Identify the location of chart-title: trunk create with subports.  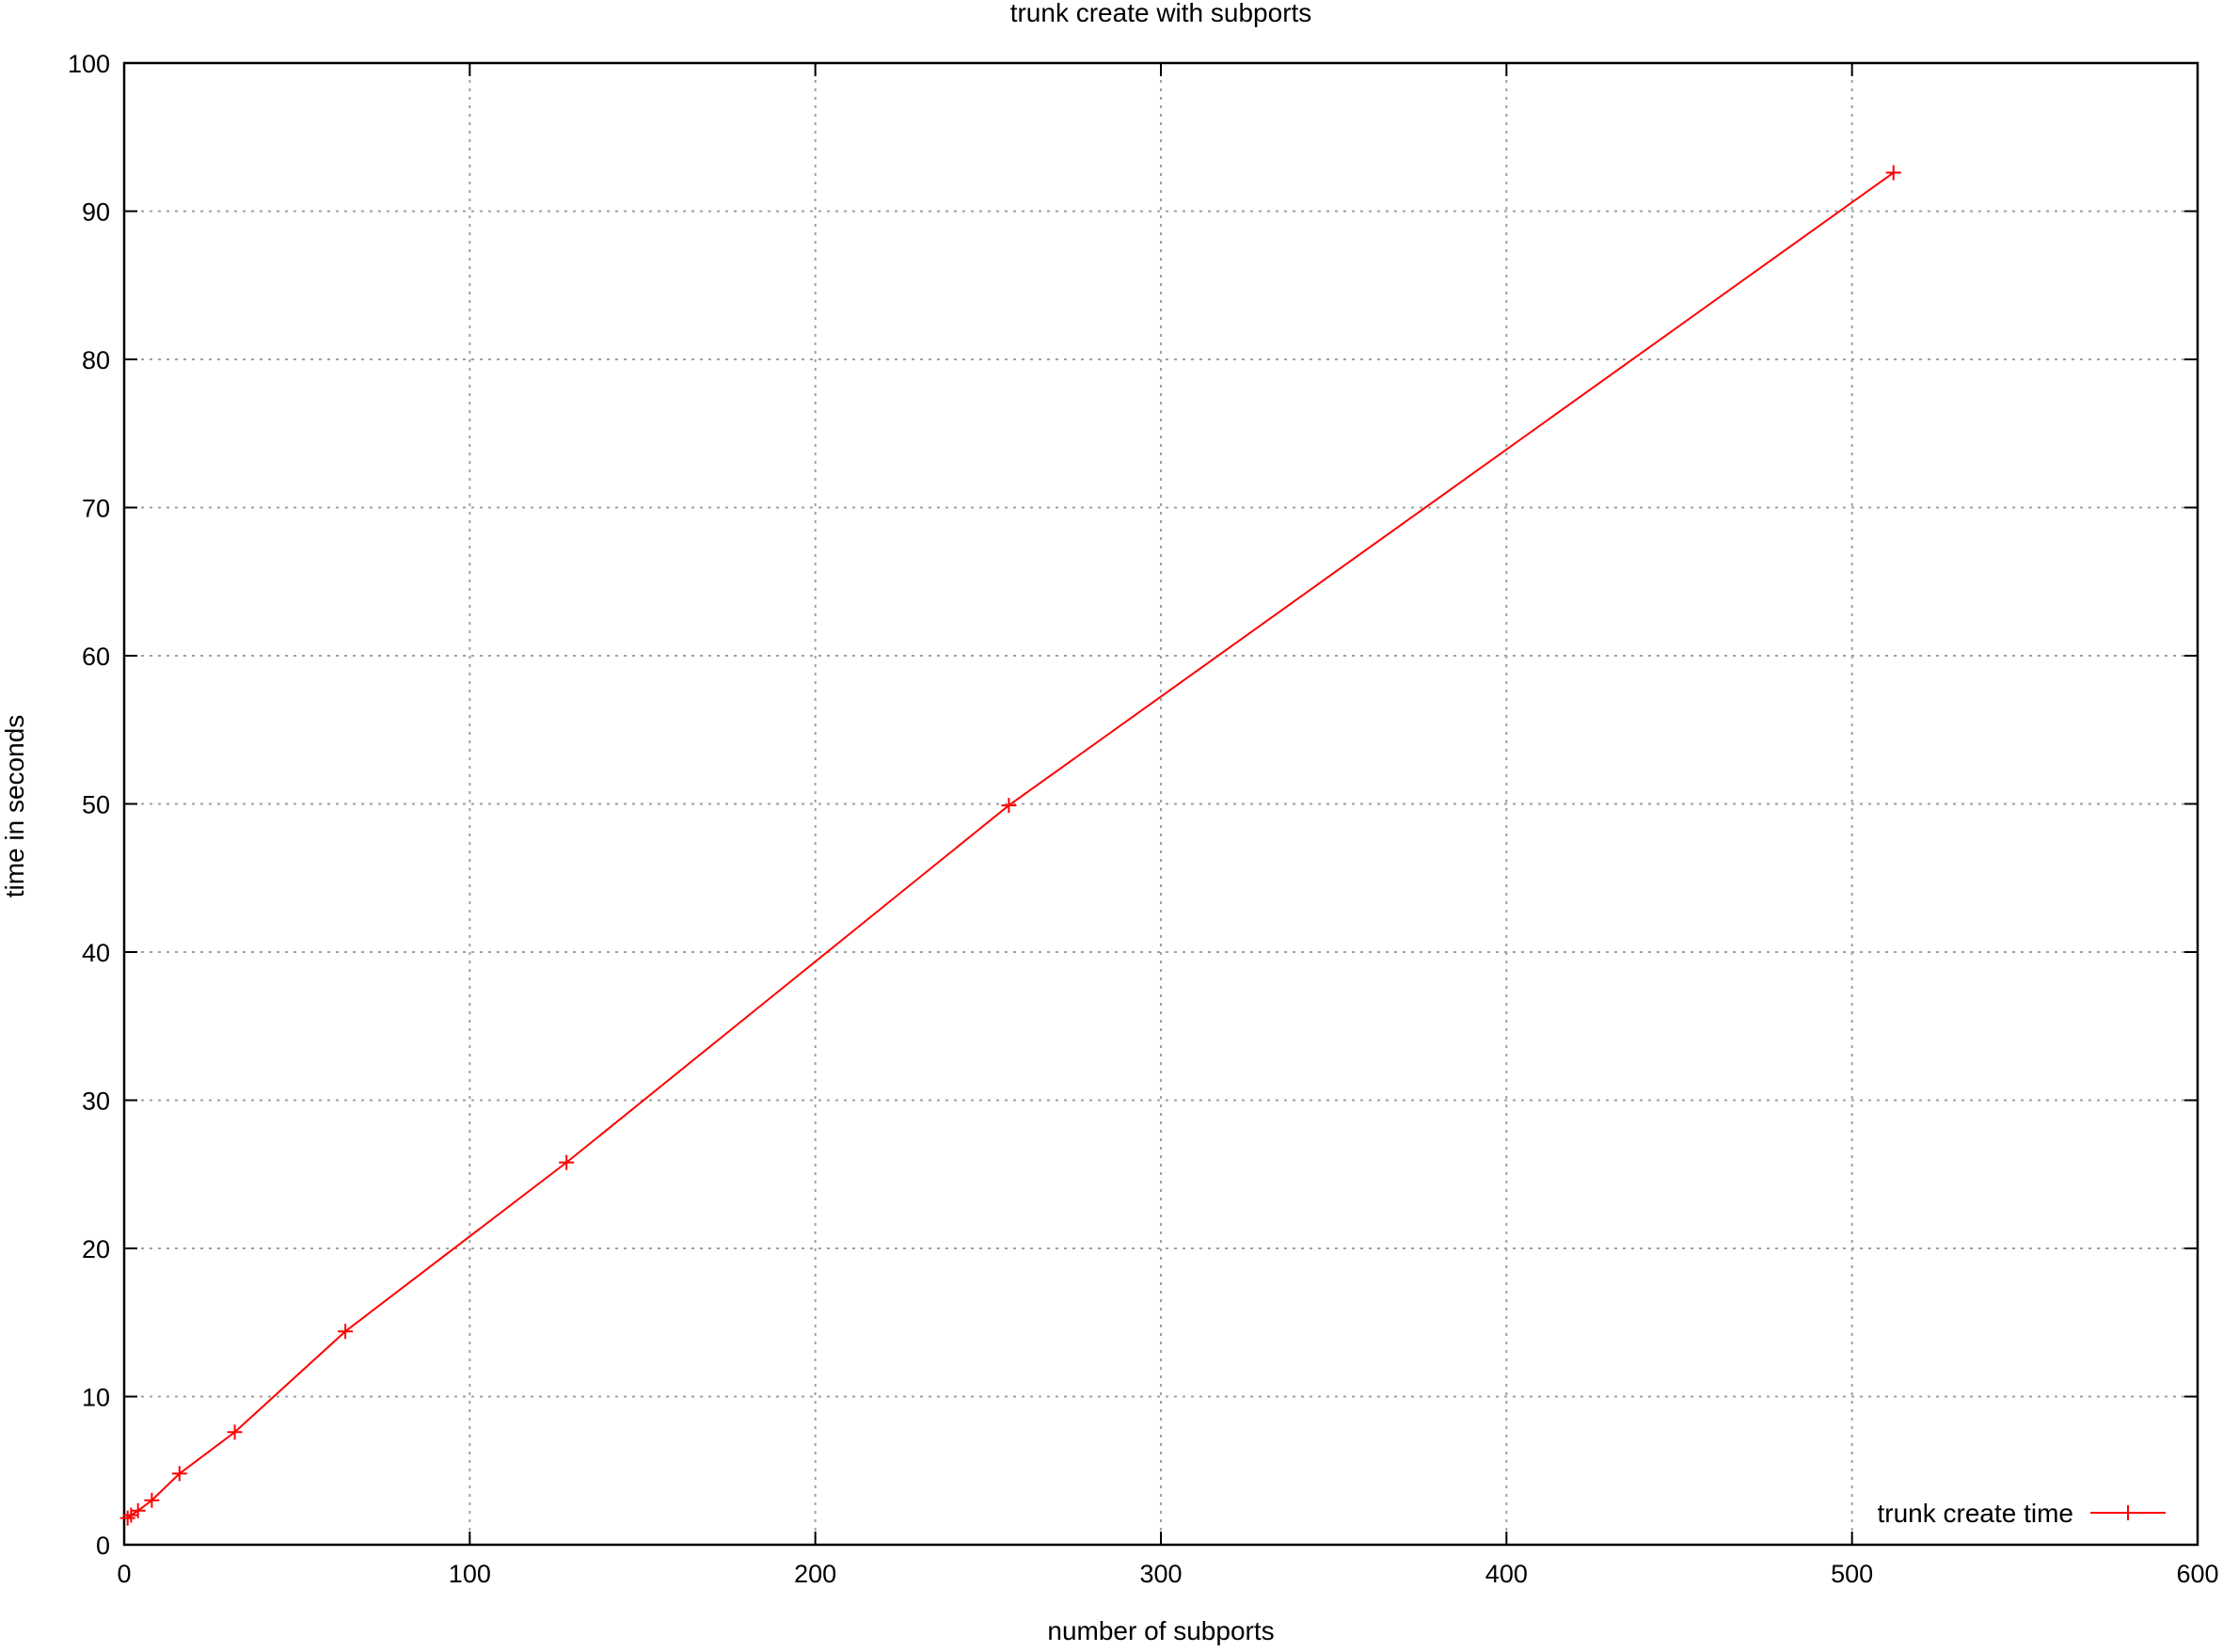
(1161, 13).